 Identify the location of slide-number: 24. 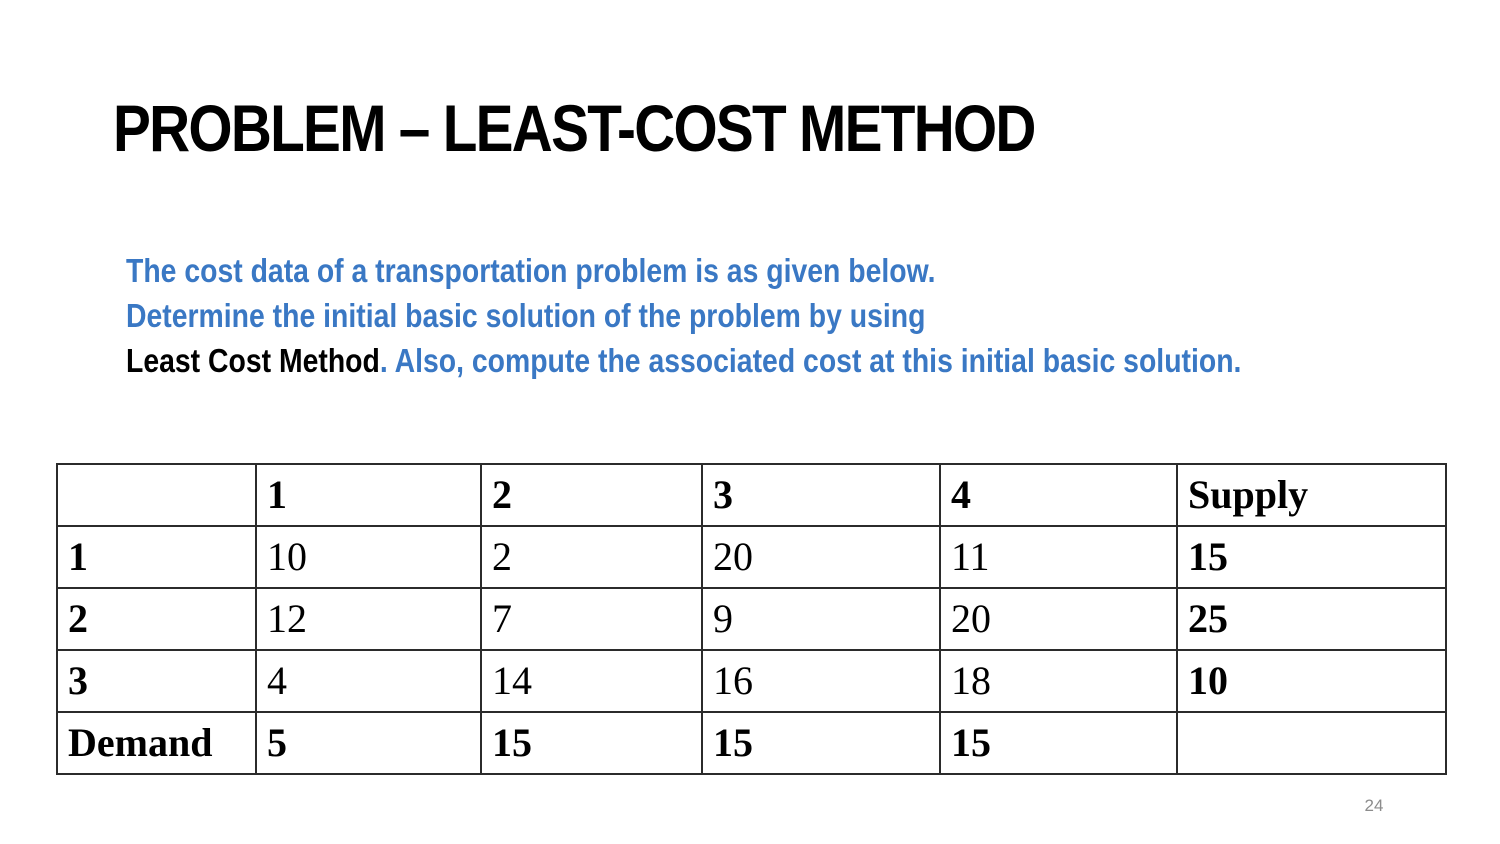
(1374, 805).